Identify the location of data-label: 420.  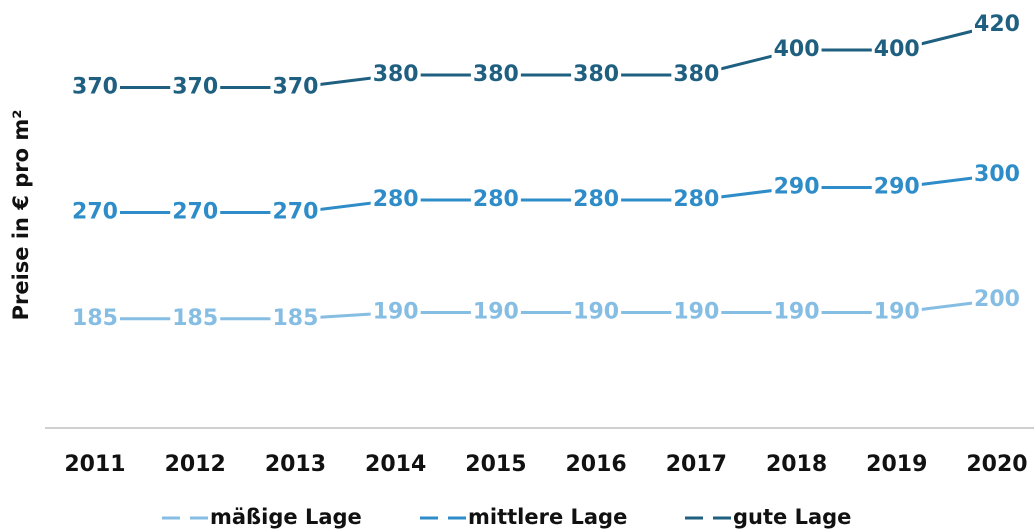
(997, 24).